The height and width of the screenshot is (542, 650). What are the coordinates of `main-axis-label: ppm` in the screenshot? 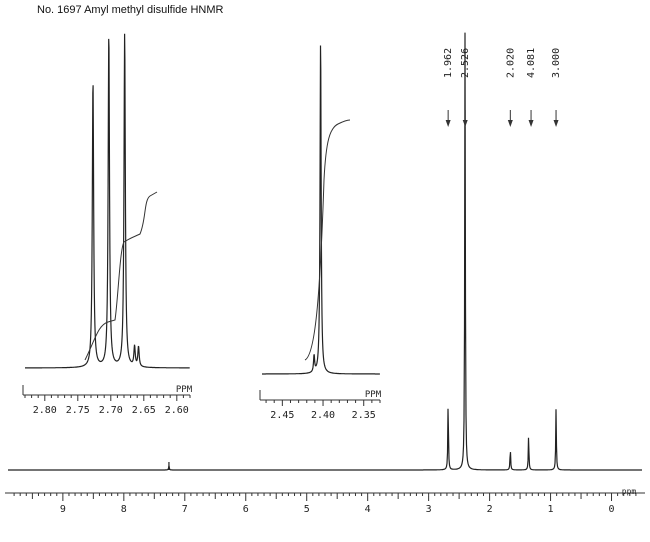 It's located at (629, 491).